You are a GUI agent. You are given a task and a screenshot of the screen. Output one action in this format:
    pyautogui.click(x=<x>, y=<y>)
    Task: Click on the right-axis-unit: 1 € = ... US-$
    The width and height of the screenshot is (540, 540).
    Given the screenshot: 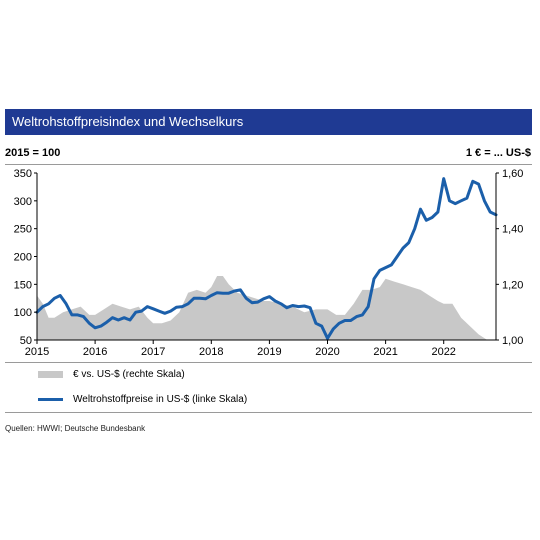 What is the action you would take?
    pyautogui.click(x=498, y=153)
    